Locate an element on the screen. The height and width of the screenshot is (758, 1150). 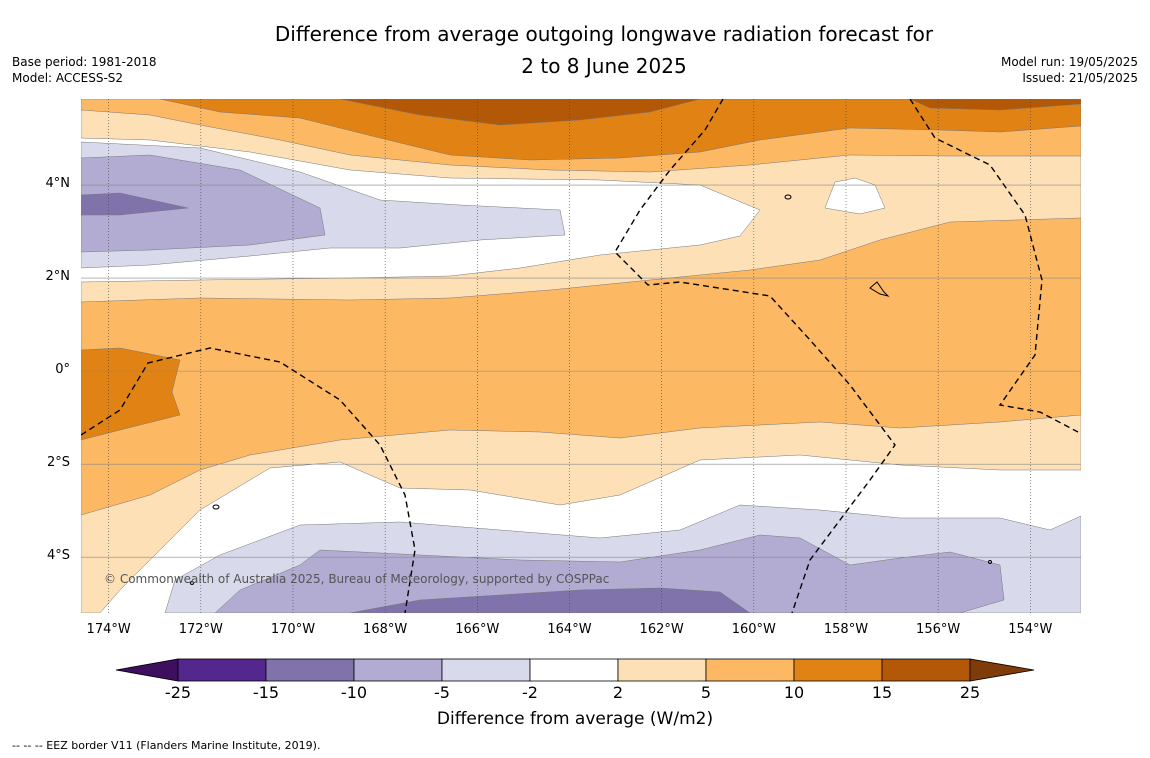
colorbar-extend-low is located at coordinates (147, 670).